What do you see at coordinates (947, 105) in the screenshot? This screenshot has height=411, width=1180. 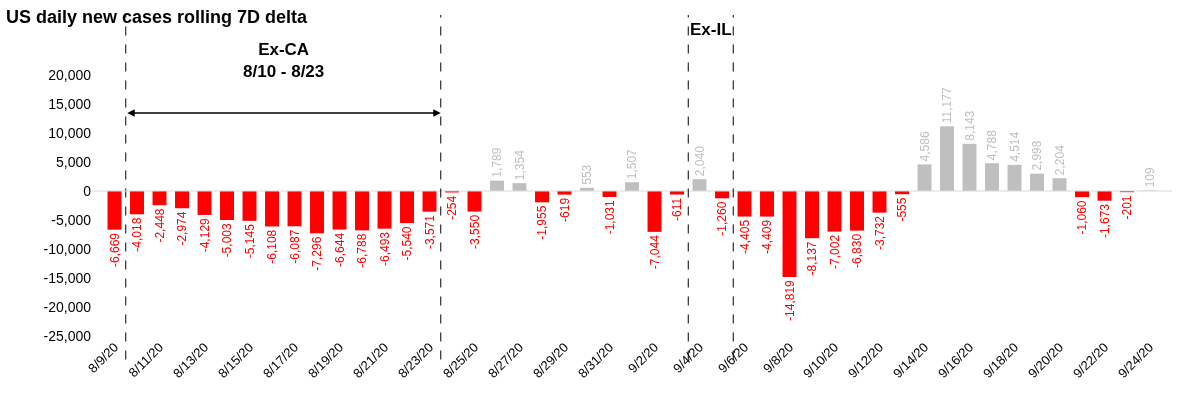 I see `data-label: 11,177` at bounding box center [947, 105].